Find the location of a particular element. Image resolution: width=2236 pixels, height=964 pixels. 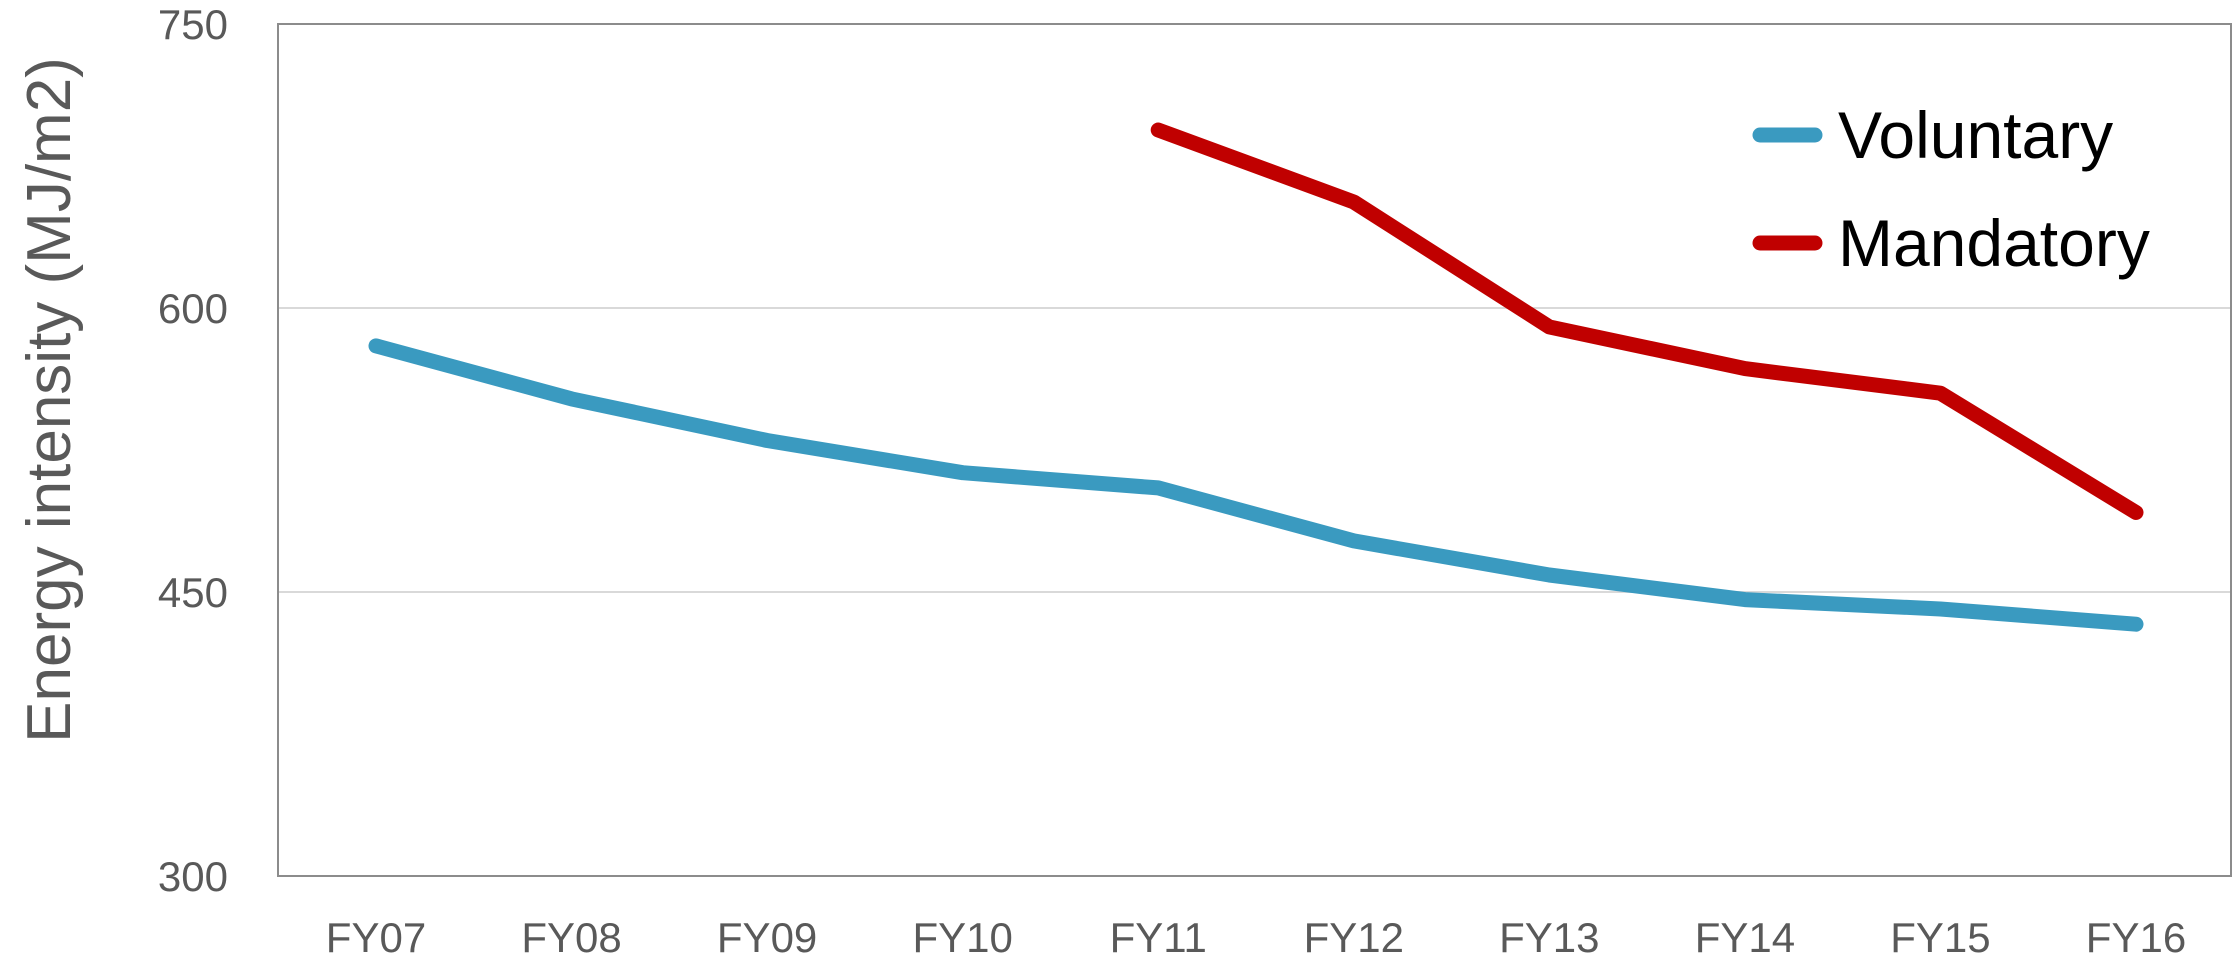

x-tick-label: FY07 is located at coordinates (376, 936).